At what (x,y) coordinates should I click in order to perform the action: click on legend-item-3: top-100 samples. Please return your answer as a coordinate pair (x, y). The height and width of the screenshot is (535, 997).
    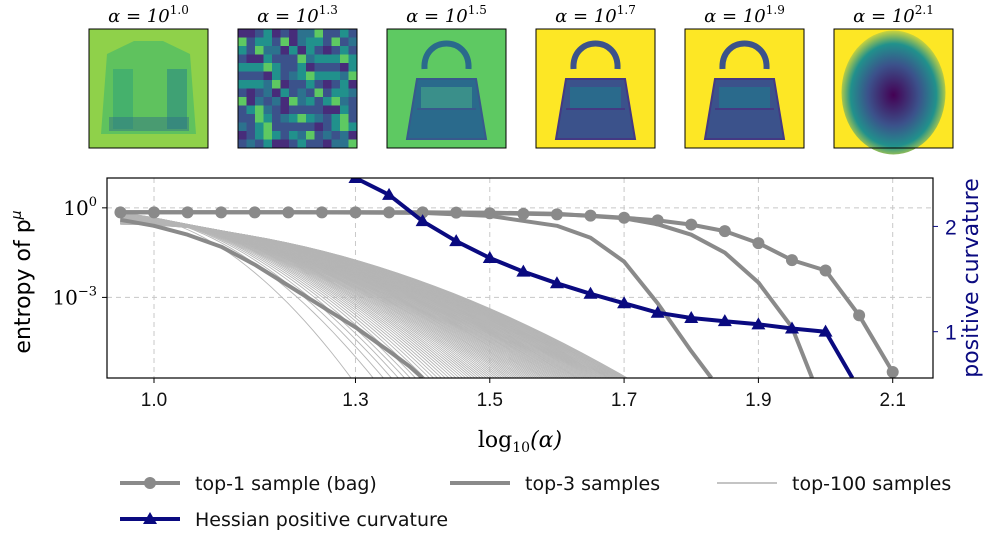
    Looking at the image, I should click on (834, 484).